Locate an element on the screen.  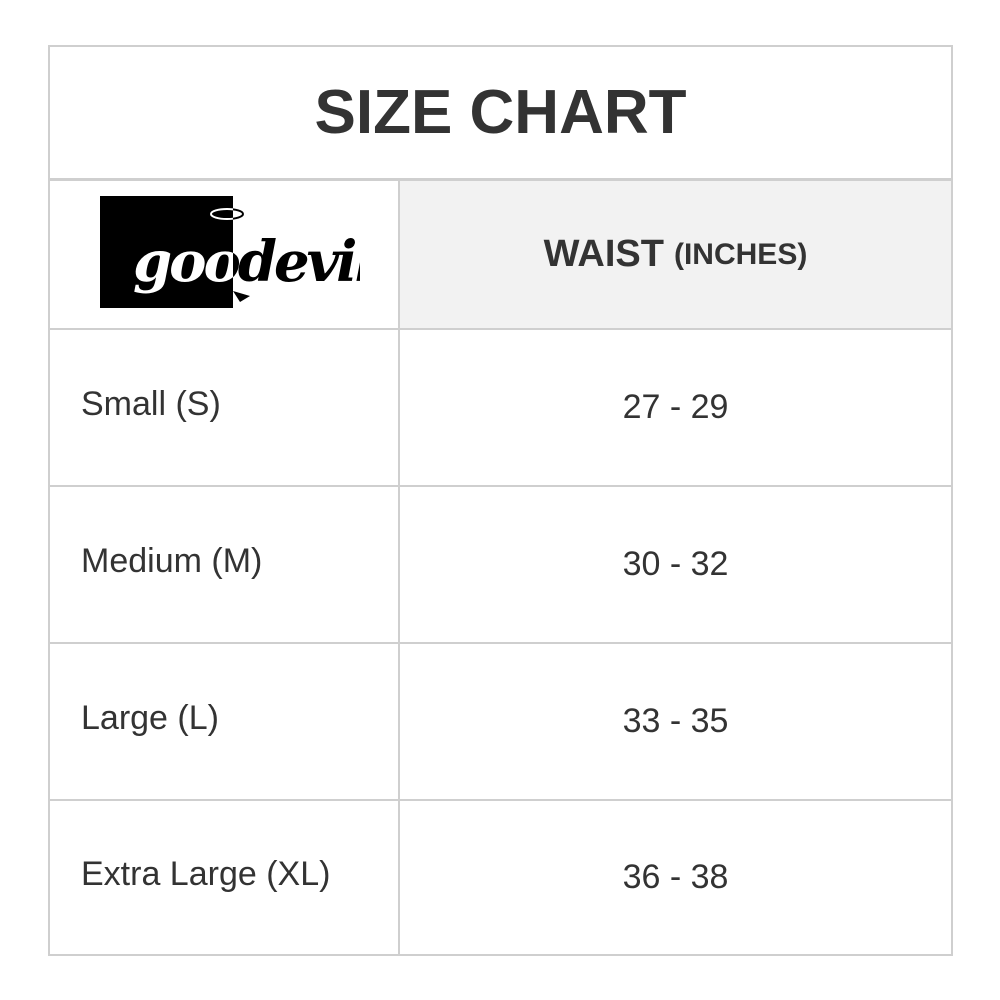
table-row: Medium (M) 30 - 32 is located at coordinates (500, 565).